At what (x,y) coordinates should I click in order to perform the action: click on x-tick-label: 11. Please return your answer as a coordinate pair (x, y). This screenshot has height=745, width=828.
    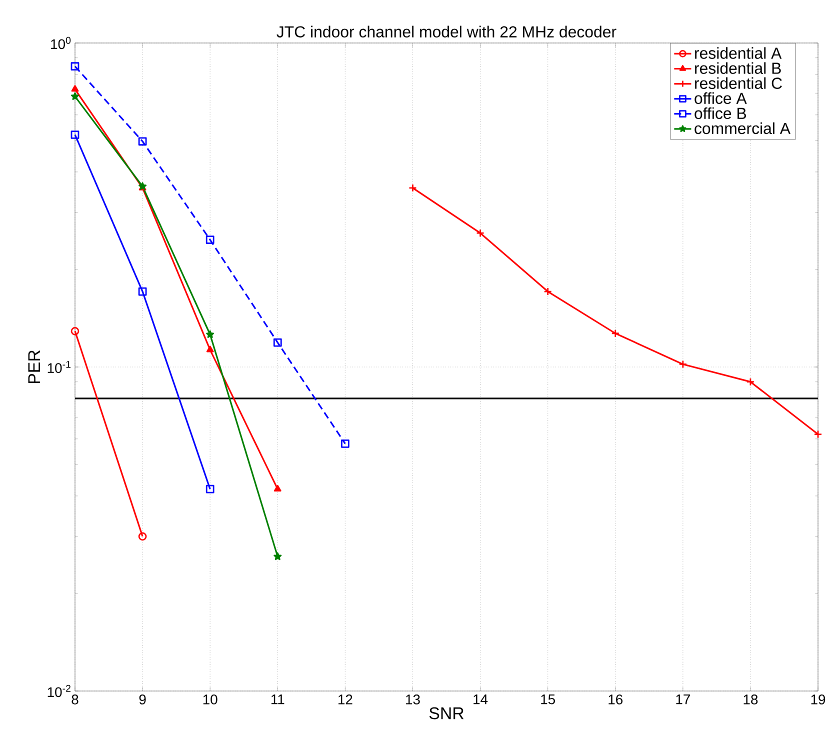
    Looking at the image, I should click on (277, 699).